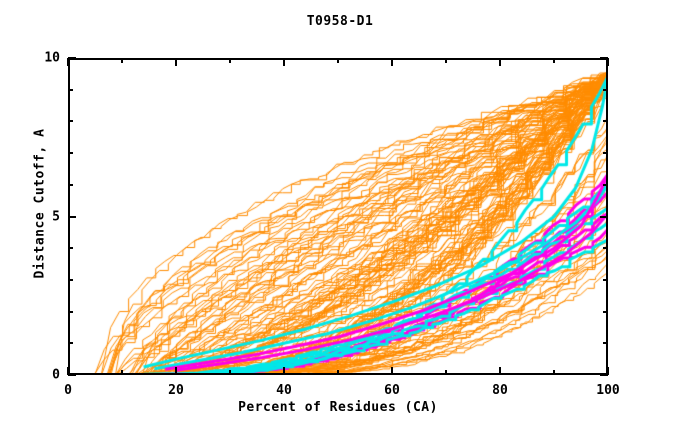  Describe the element at coordinates (68, 390) in the screenshot. I see `x-tick-label: 0` at that location.